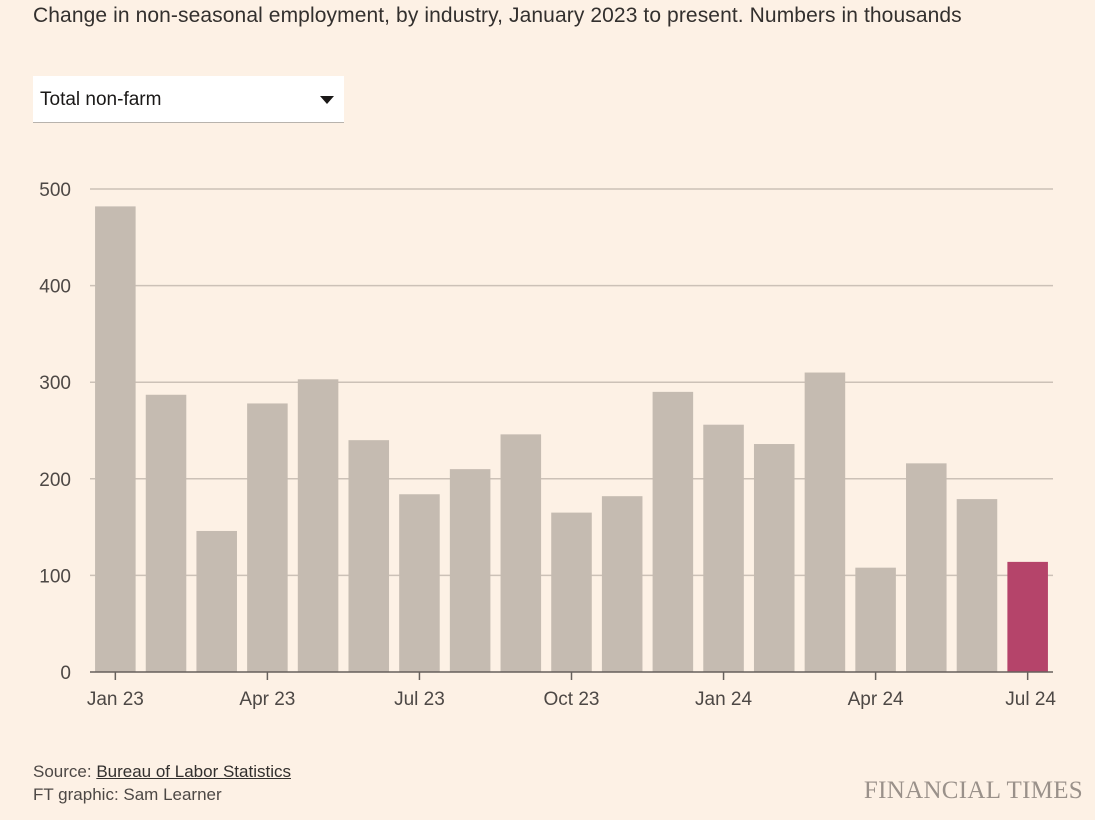 The image size is (1095, 820). I want to click on chevron-down-icon, so click(327, 100).